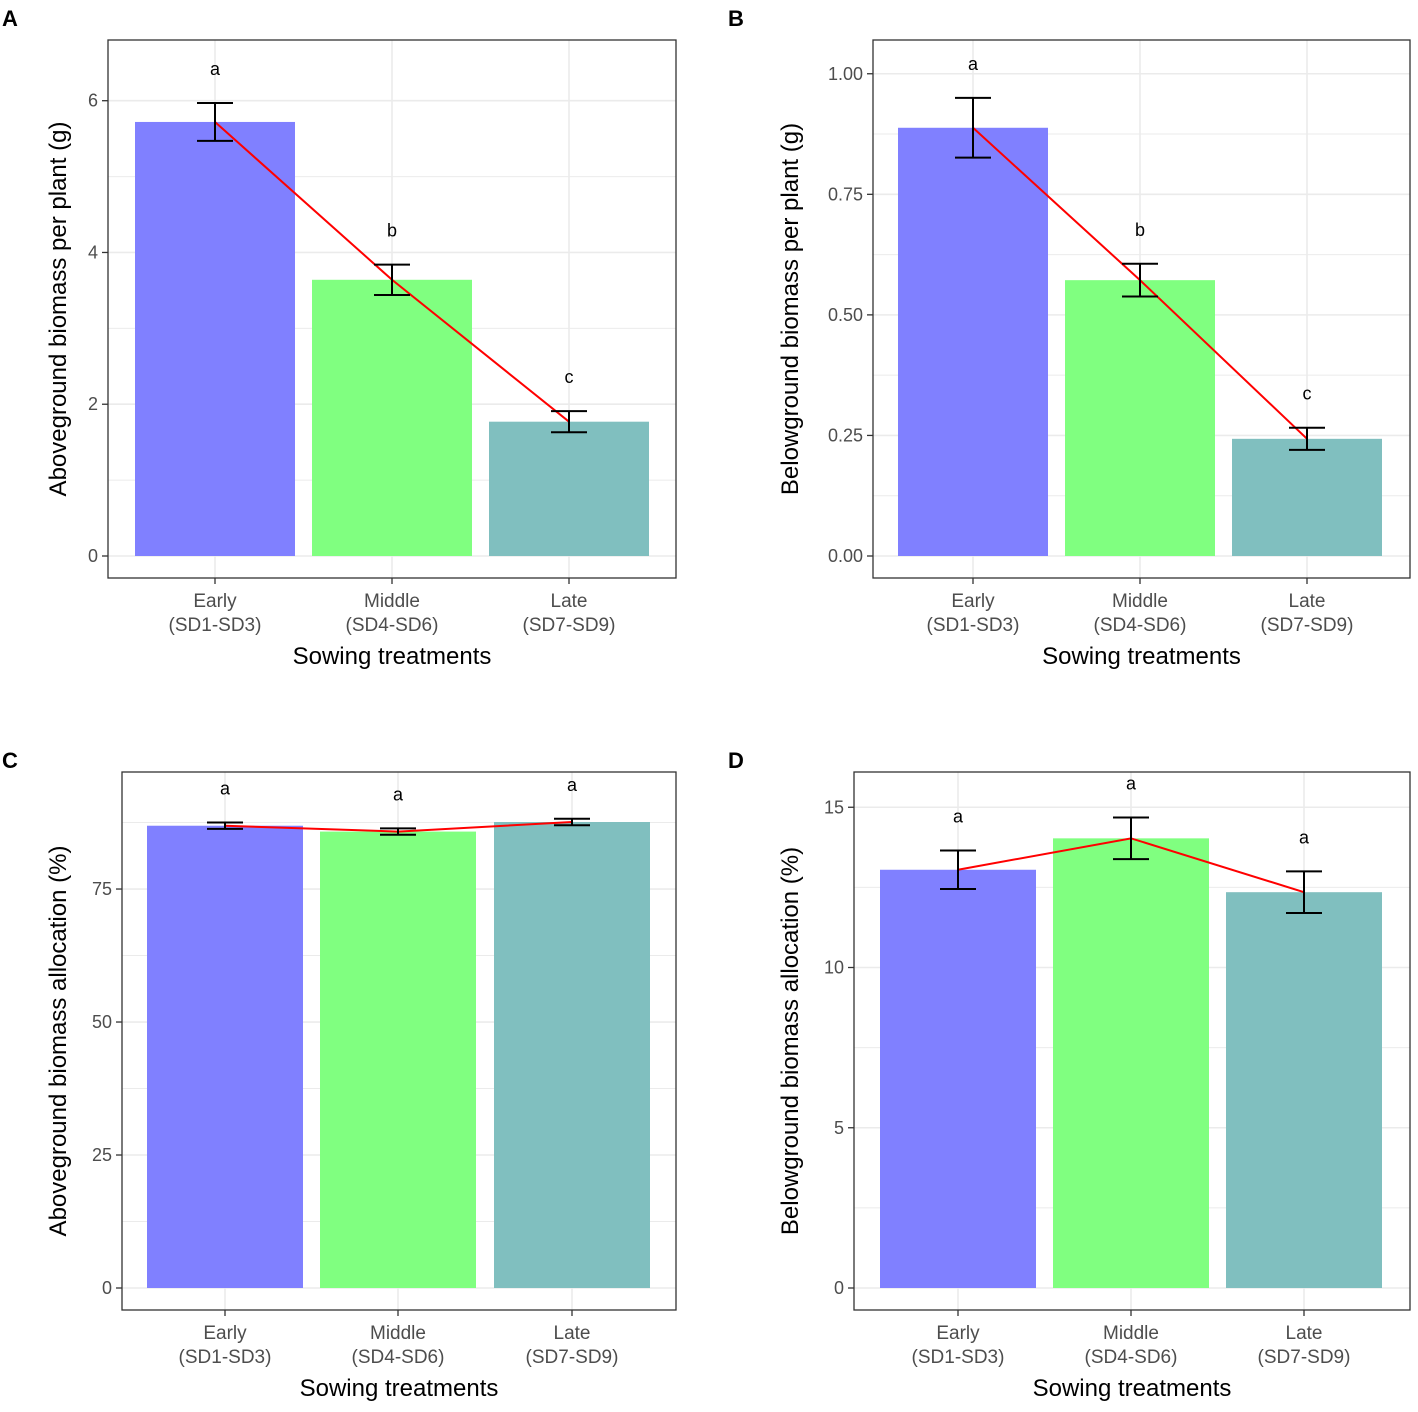 The width and height of the screenshot is (1418, 1412). I want to click on y-tick-label: 4, so click(93, 252).